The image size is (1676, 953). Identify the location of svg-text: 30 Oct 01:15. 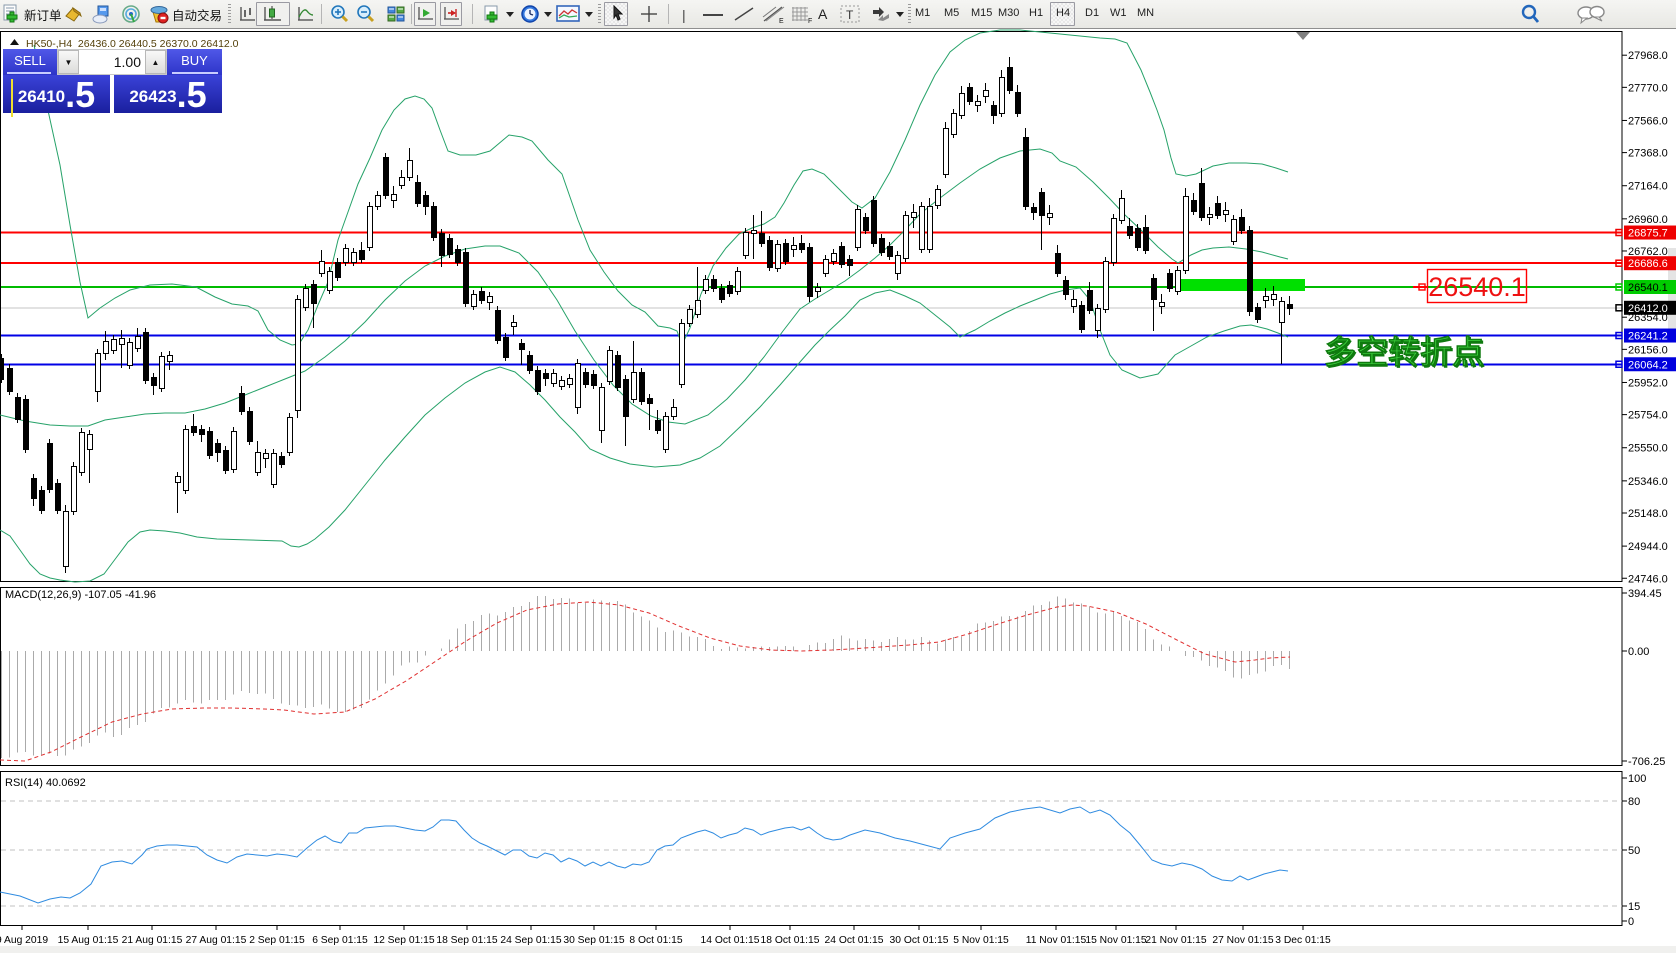
(919, 940).